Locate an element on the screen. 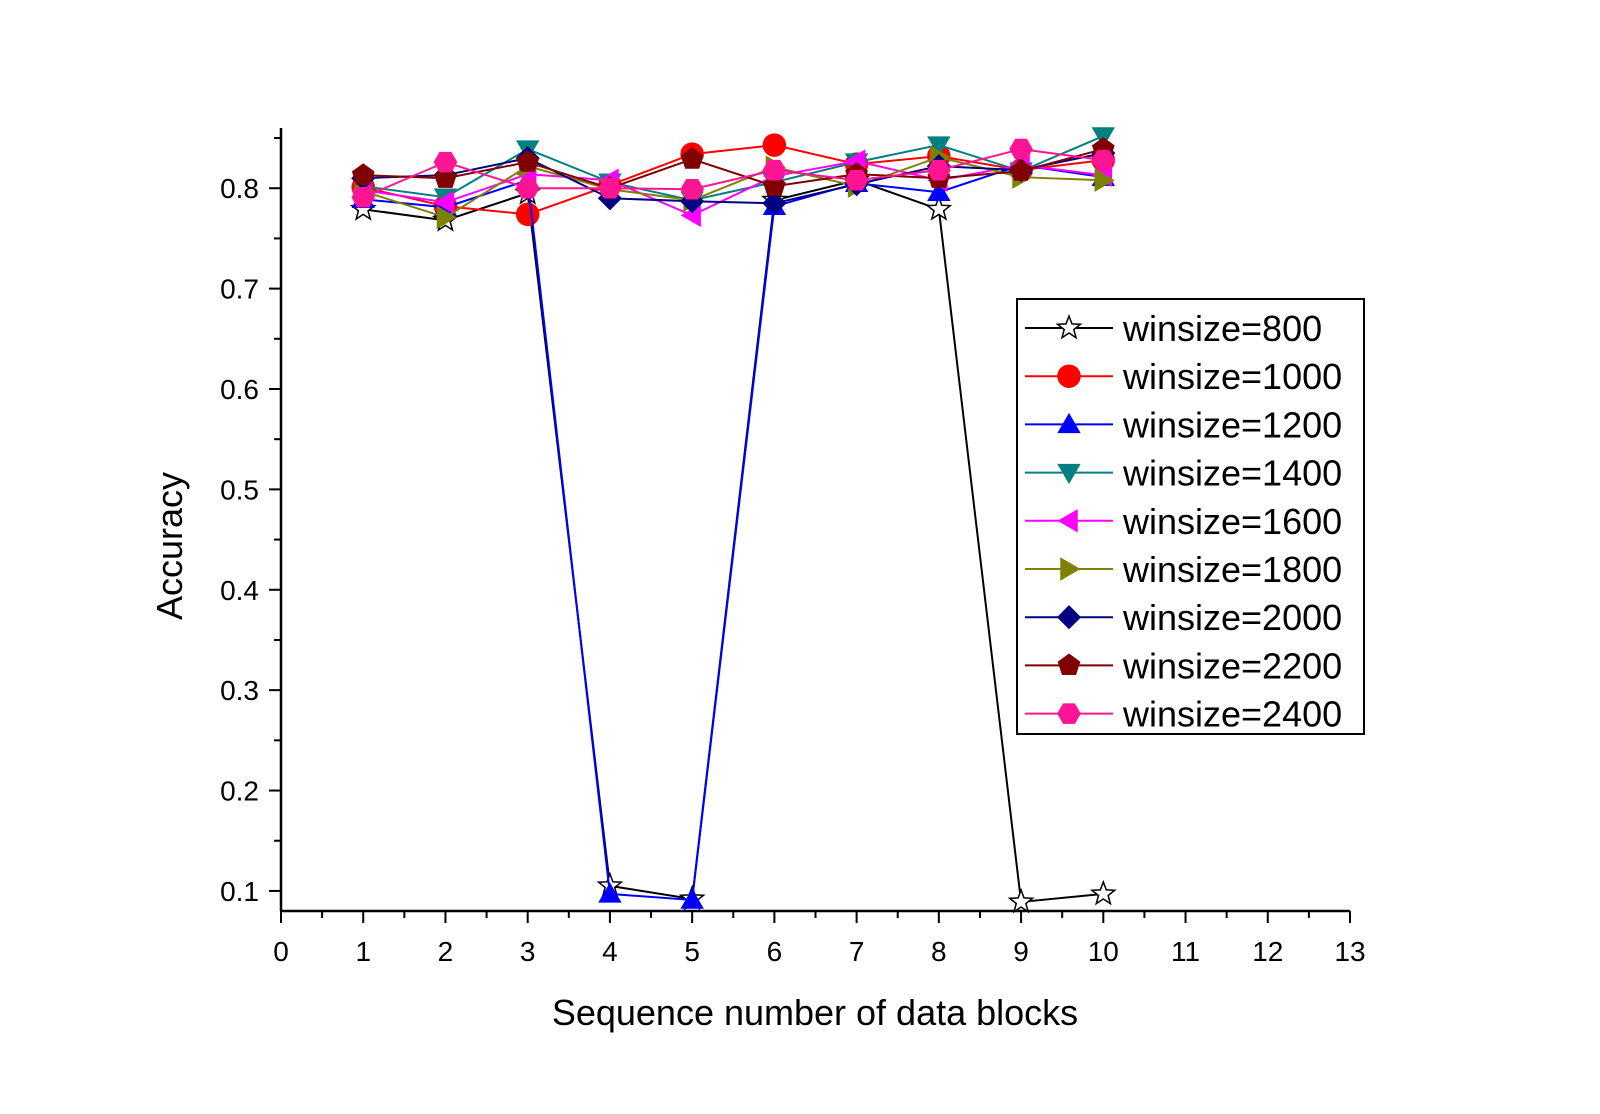  x-tick-label: 12 is located at coordinates (1267, 951).